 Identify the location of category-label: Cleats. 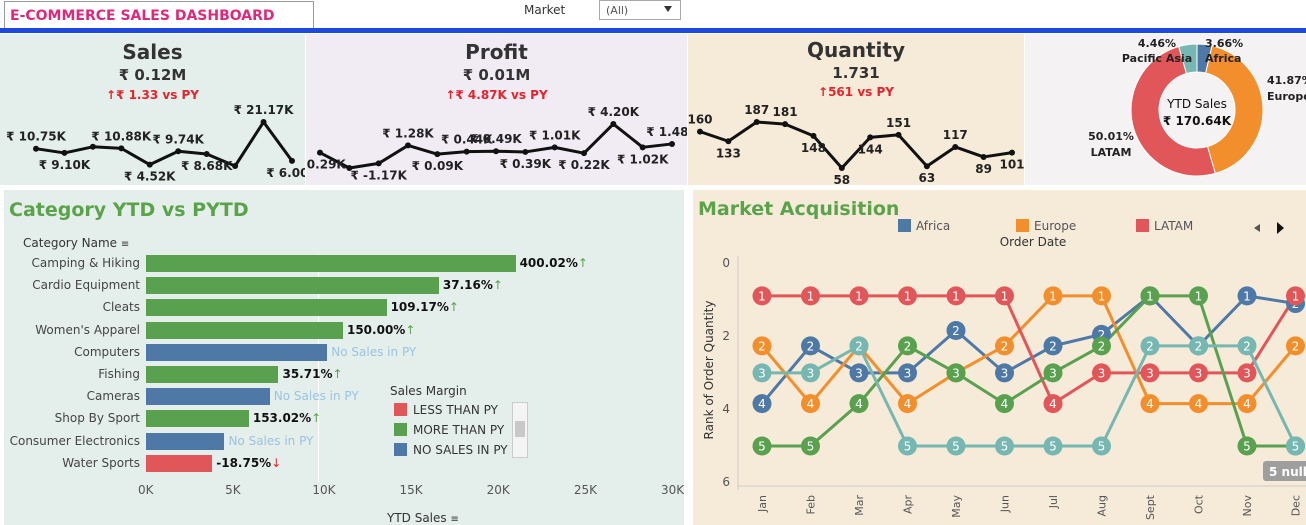
(70, 307).